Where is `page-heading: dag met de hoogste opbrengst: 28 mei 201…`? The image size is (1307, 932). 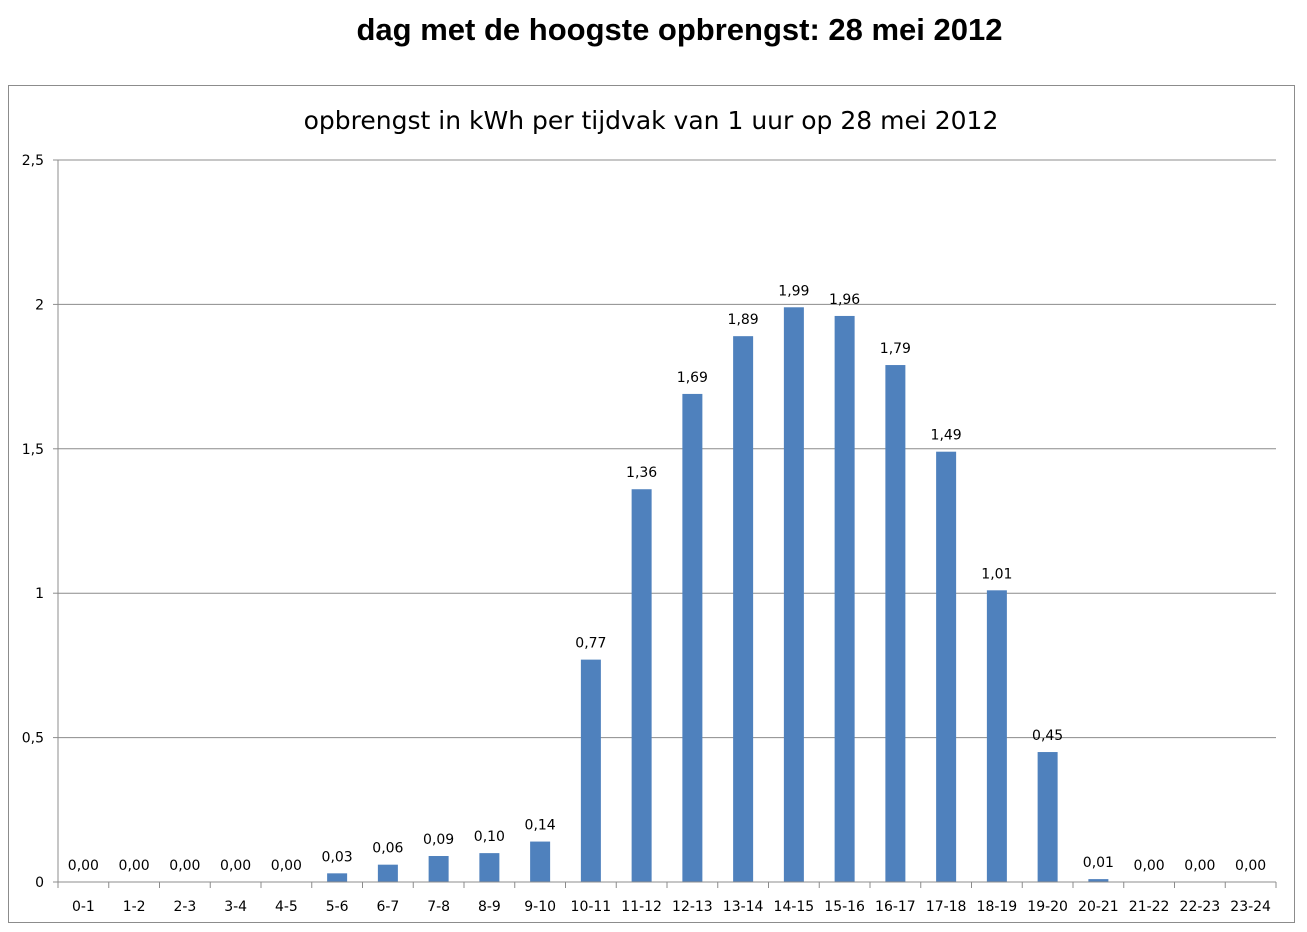 page-heading: dag met de hoogste opbrengst: 28 mei 201… is located at coordinates (679, 29).